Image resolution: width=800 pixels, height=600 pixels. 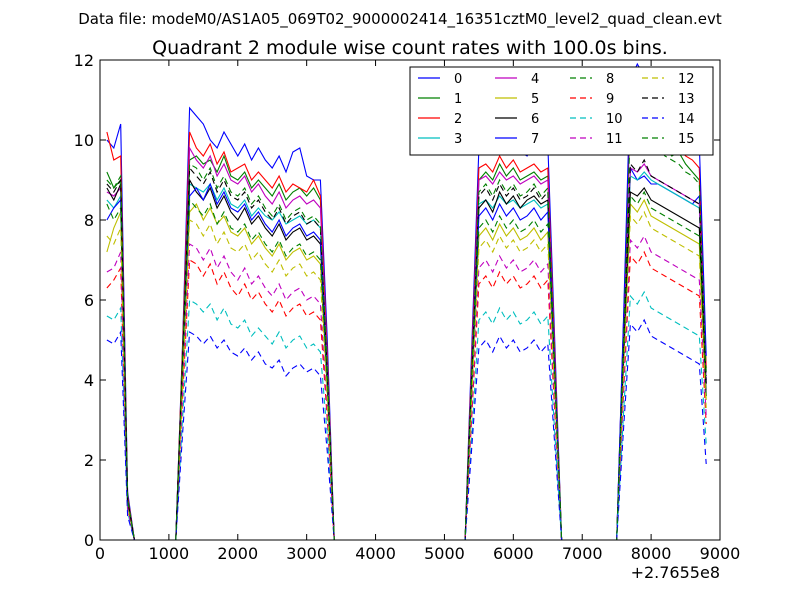 I want to click on legend-item-14: 14, so click(x=668, y=119).